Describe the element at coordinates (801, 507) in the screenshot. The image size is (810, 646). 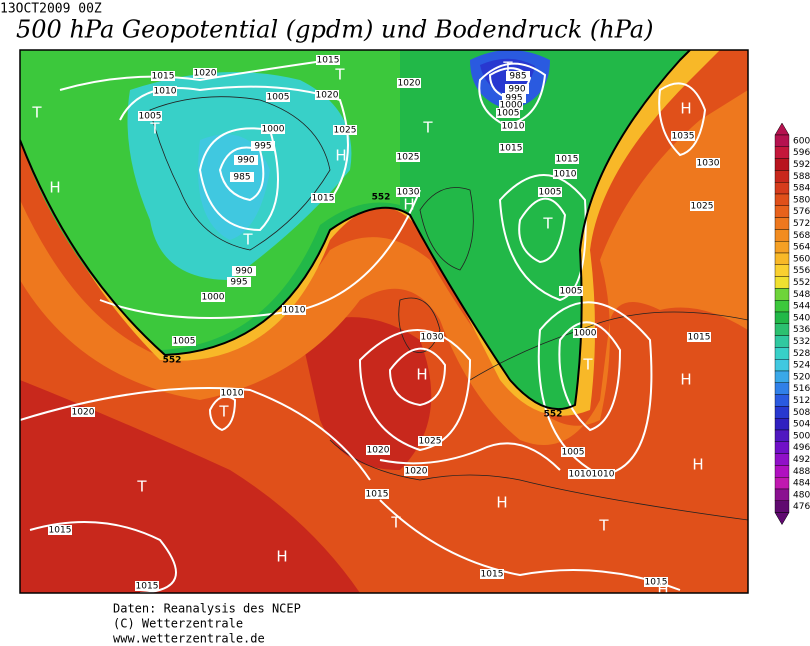
I see `colorbar-label: 476` at that location.